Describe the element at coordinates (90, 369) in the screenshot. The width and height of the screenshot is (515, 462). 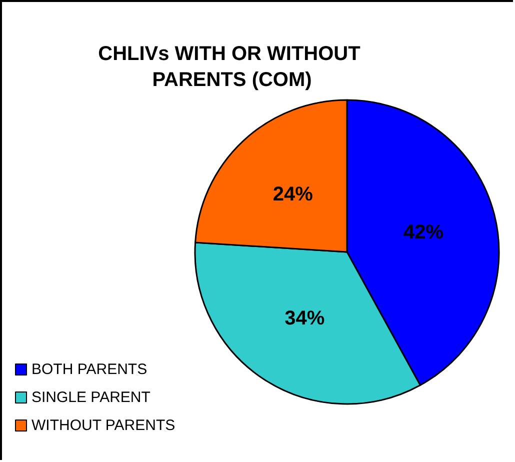
I see `legend-label: BOTH PARENTS` at that location.